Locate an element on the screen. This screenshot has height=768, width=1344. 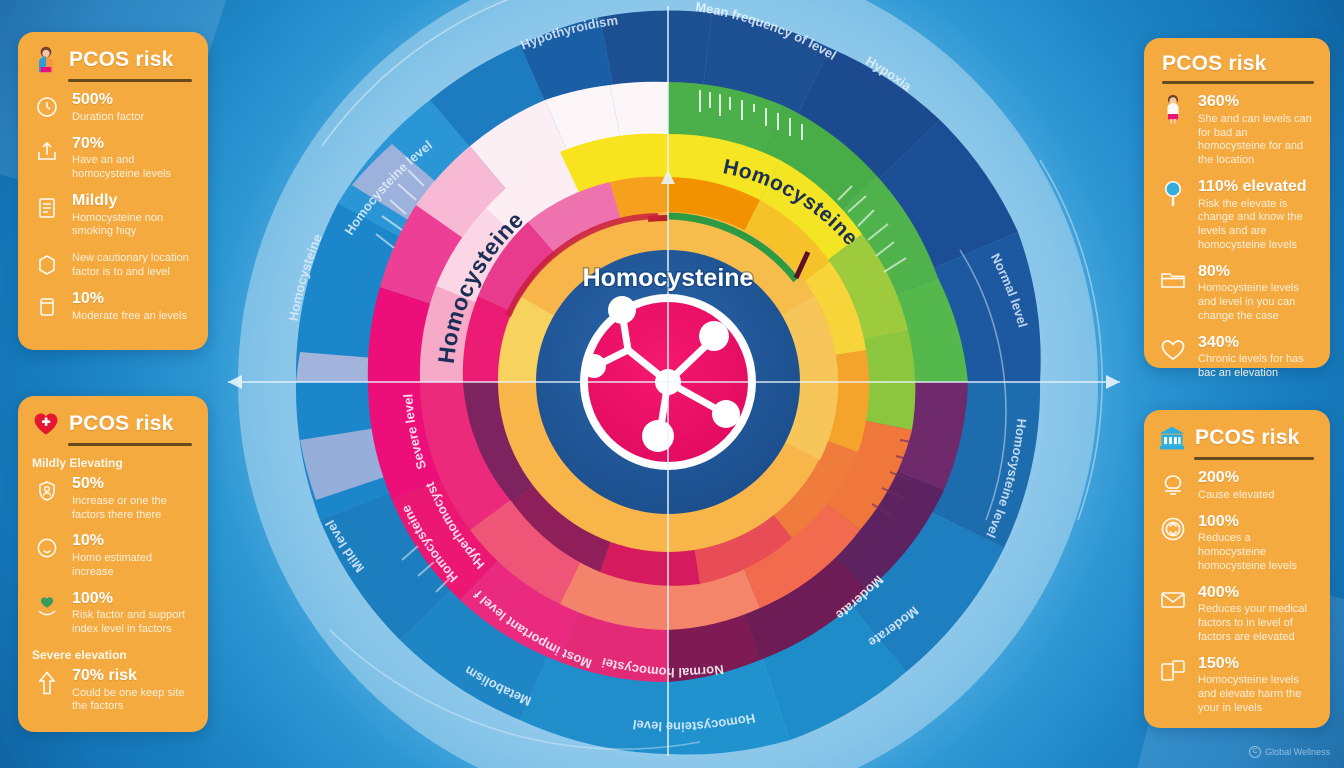
stat-value: 500% is located at coordinates (92, 99).